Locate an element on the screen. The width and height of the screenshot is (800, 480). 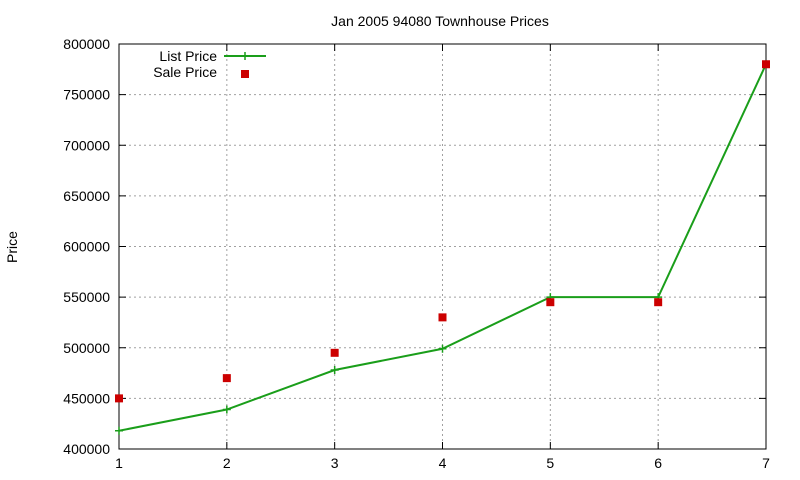
x-tick-label: 4 is located at coordinates (443, 463).